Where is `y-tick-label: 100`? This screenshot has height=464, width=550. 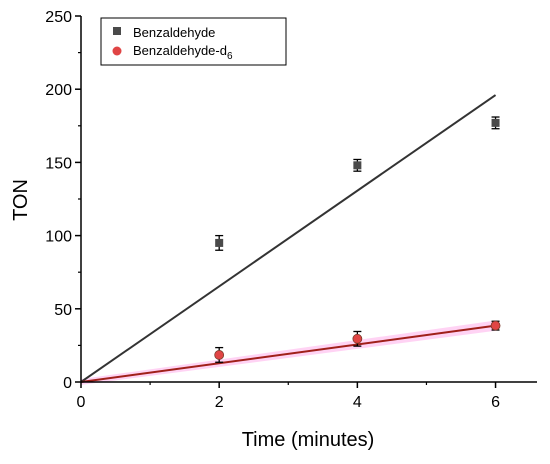 y-tick-label: 100 is located at coordinates (58, 237).